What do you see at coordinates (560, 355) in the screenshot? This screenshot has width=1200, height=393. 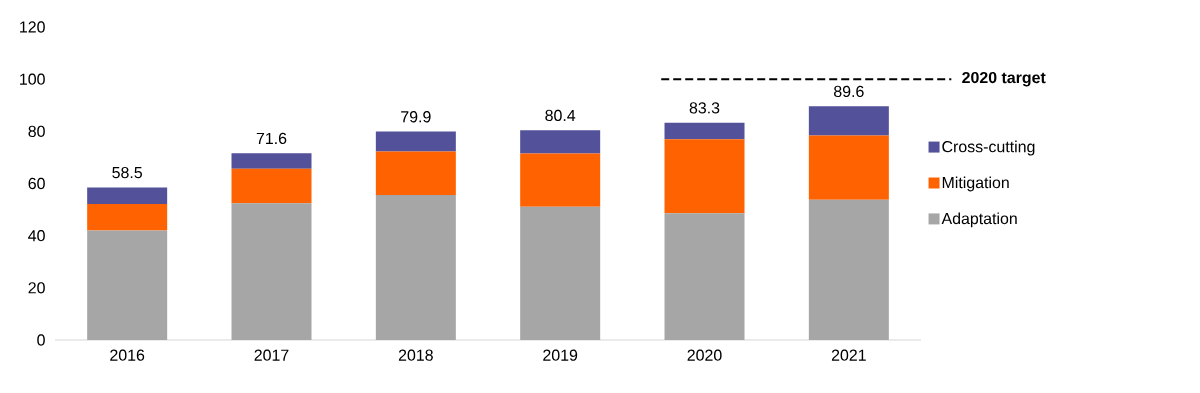 I see `x-tick-label: 2019` at bounding box center [560, 355].